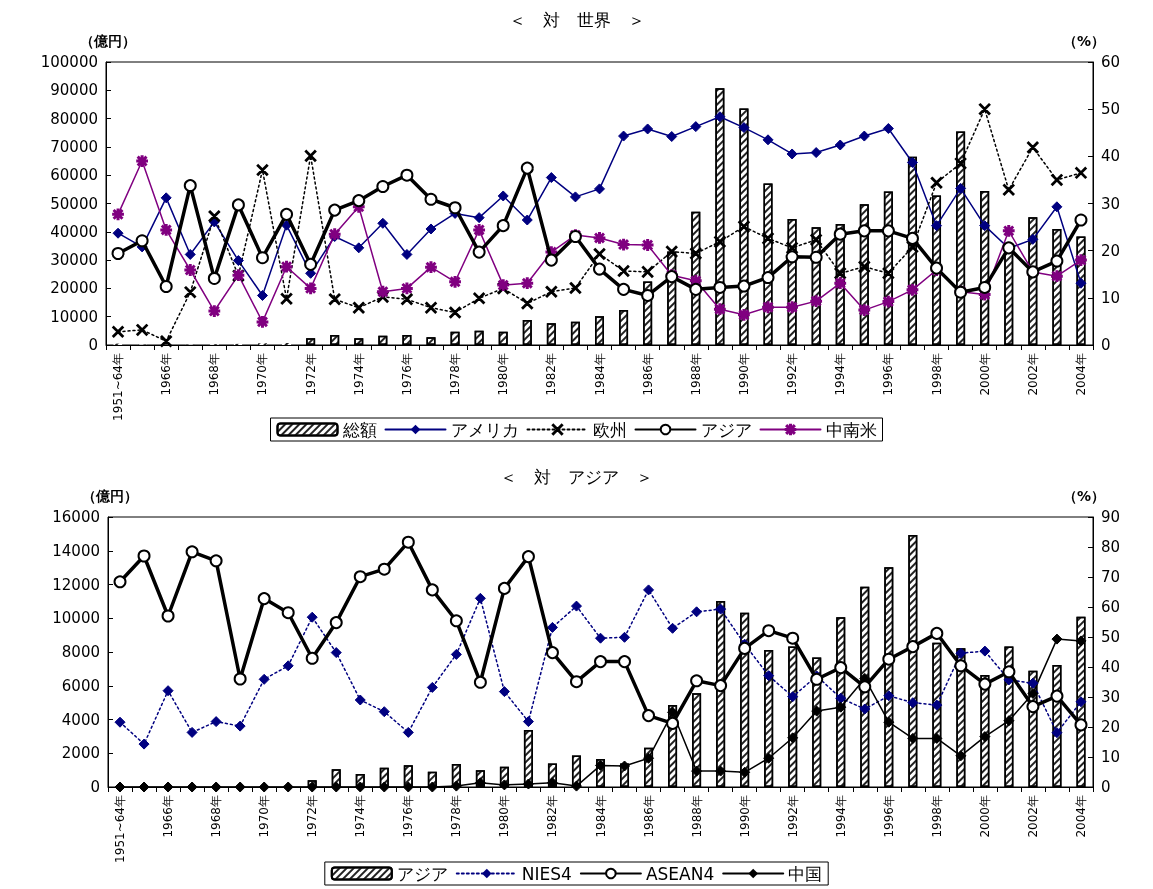 Image resolution: width=1153 pixels, height=889 pixels. I want to click on y-tick-label: 2000, so click(80, 753).